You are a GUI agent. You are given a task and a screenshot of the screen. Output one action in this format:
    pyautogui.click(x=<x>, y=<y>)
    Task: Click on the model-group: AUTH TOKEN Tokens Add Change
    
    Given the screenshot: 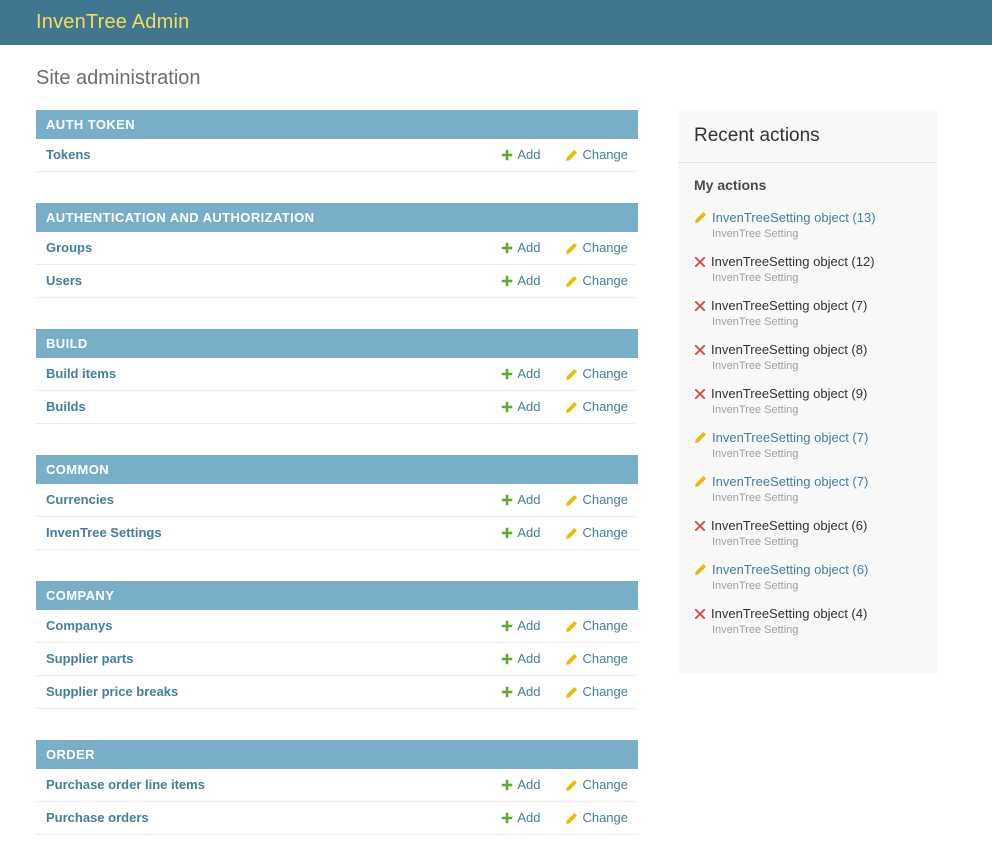 What is the action you would take?
    pyautogui.click(x=337, y=141)
    